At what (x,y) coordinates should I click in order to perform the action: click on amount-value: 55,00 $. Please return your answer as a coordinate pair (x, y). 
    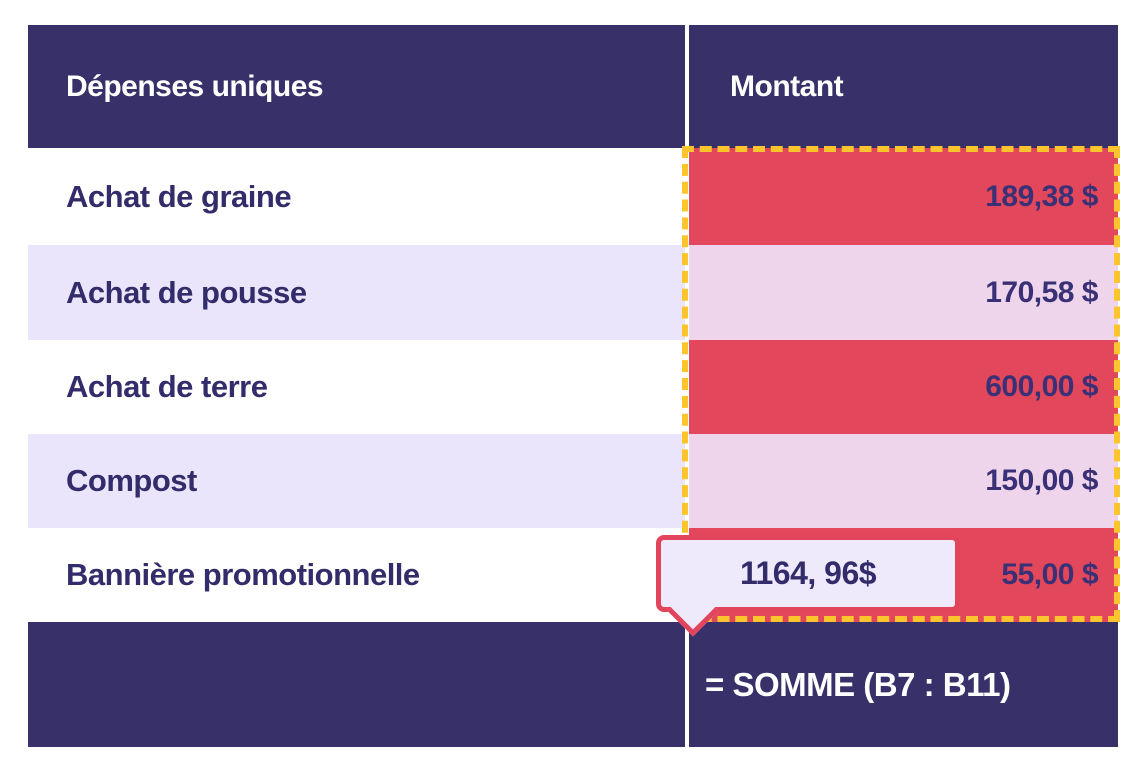
    Looking at the image, I should click on (1049, 574).